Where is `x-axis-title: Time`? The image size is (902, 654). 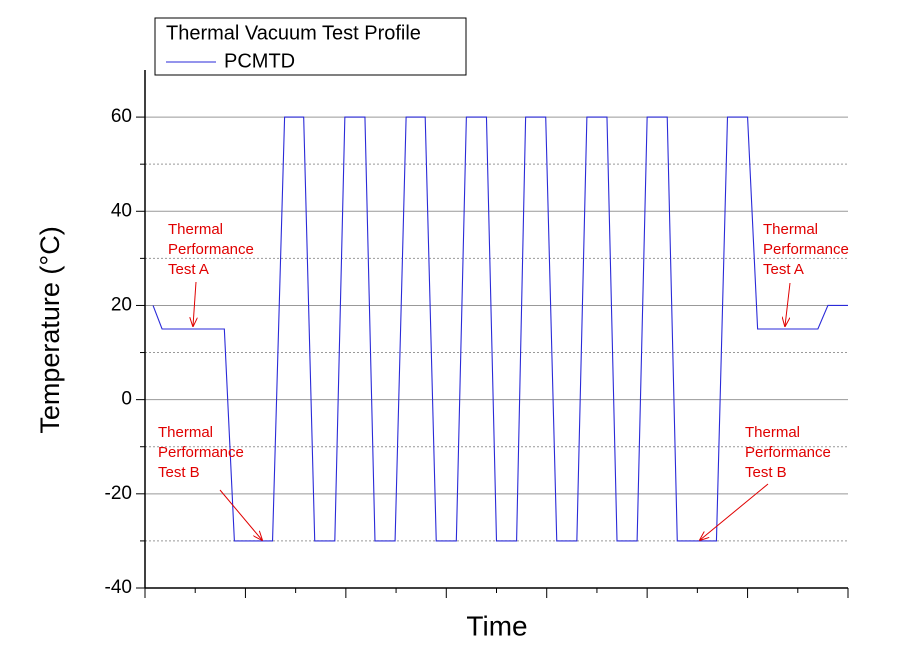
x-axis-title: Time is located at coordinates (496, 625).